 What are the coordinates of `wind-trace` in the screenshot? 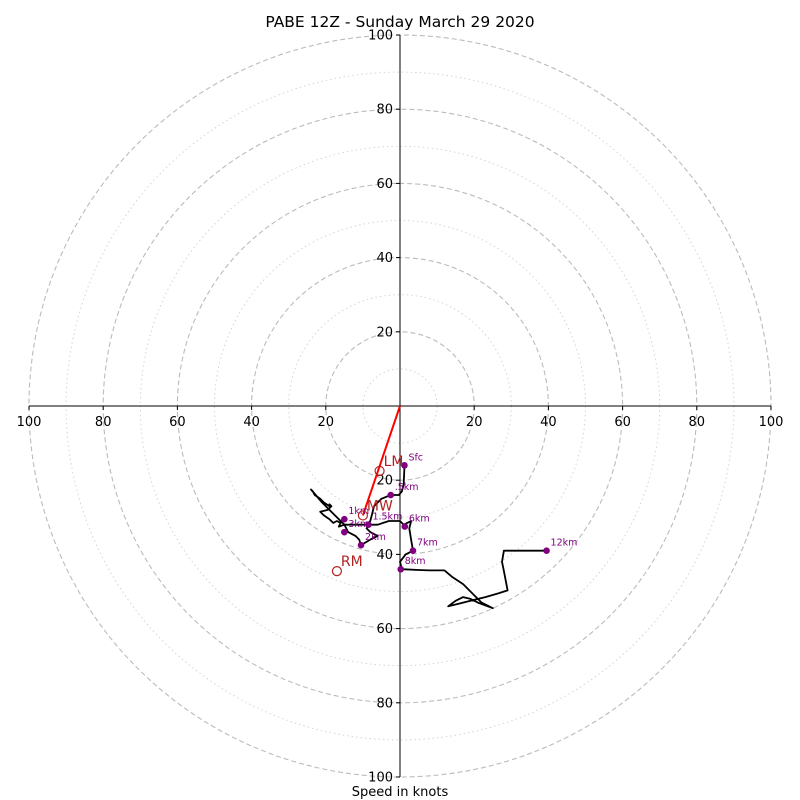 It's located at (429, 537).